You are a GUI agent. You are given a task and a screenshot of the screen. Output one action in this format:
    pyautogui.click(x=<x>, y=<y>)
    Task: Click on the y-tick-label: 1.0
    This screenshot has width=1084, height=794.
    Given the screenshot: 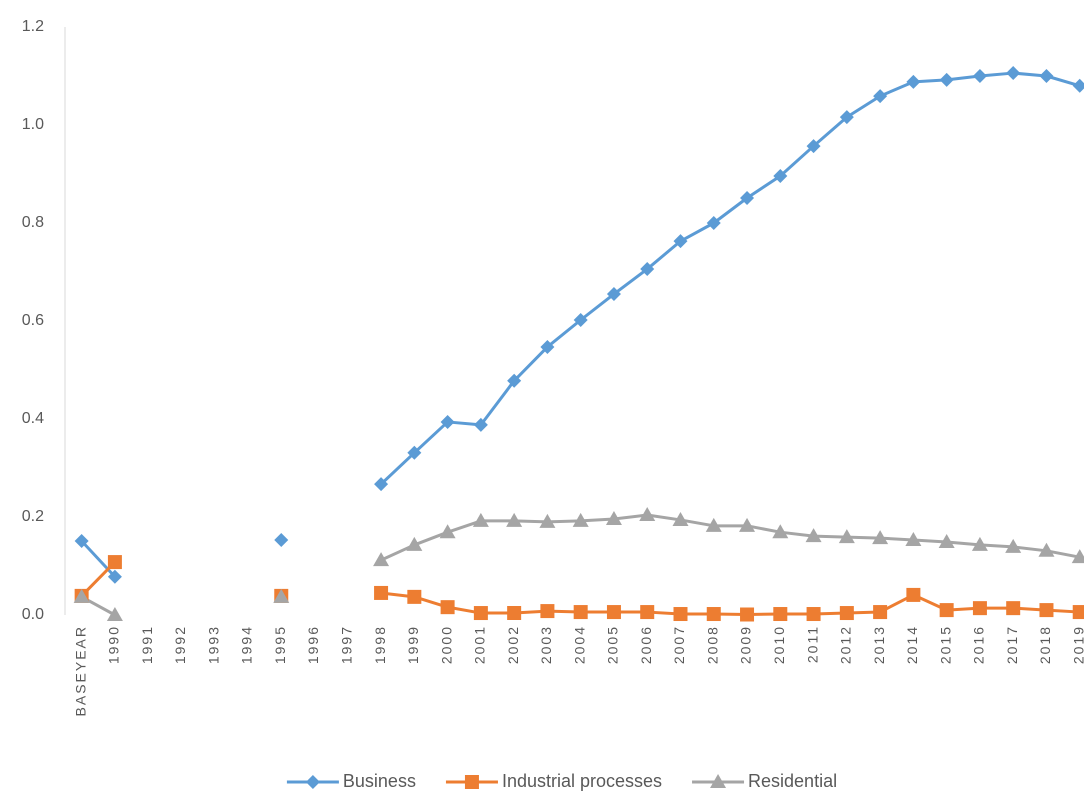 What is the action you would take?
    pyautogui.click(x=33, y=124)
    